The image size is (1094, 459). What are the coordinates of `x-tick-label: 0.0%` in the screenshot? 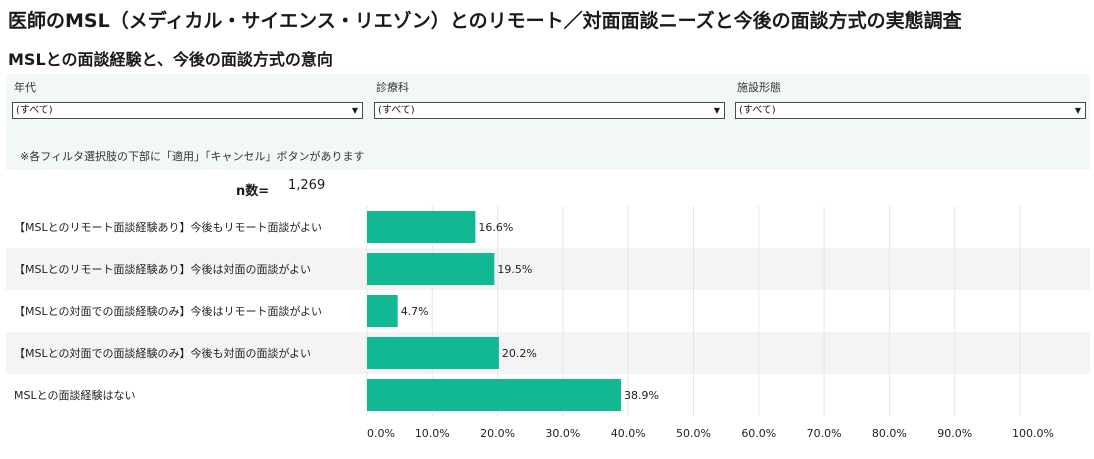 It's located at (381, 433).